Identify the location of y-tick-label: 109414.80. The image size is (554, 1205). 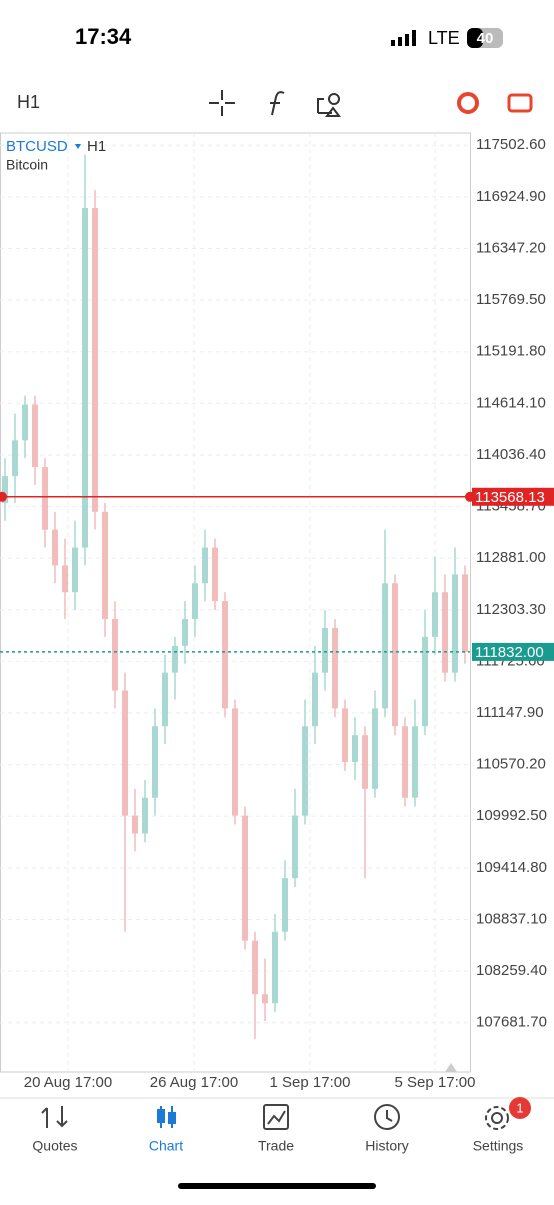
(511, 867).